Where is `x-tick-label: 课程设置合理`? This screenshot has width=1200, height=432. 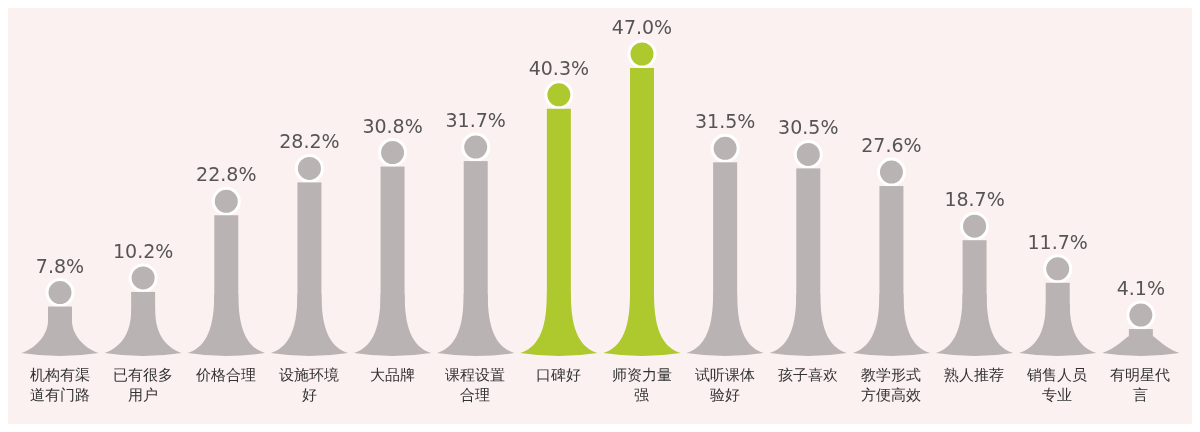 x-tick-label: 课程设置合理 is located at coordinates (475, 385).